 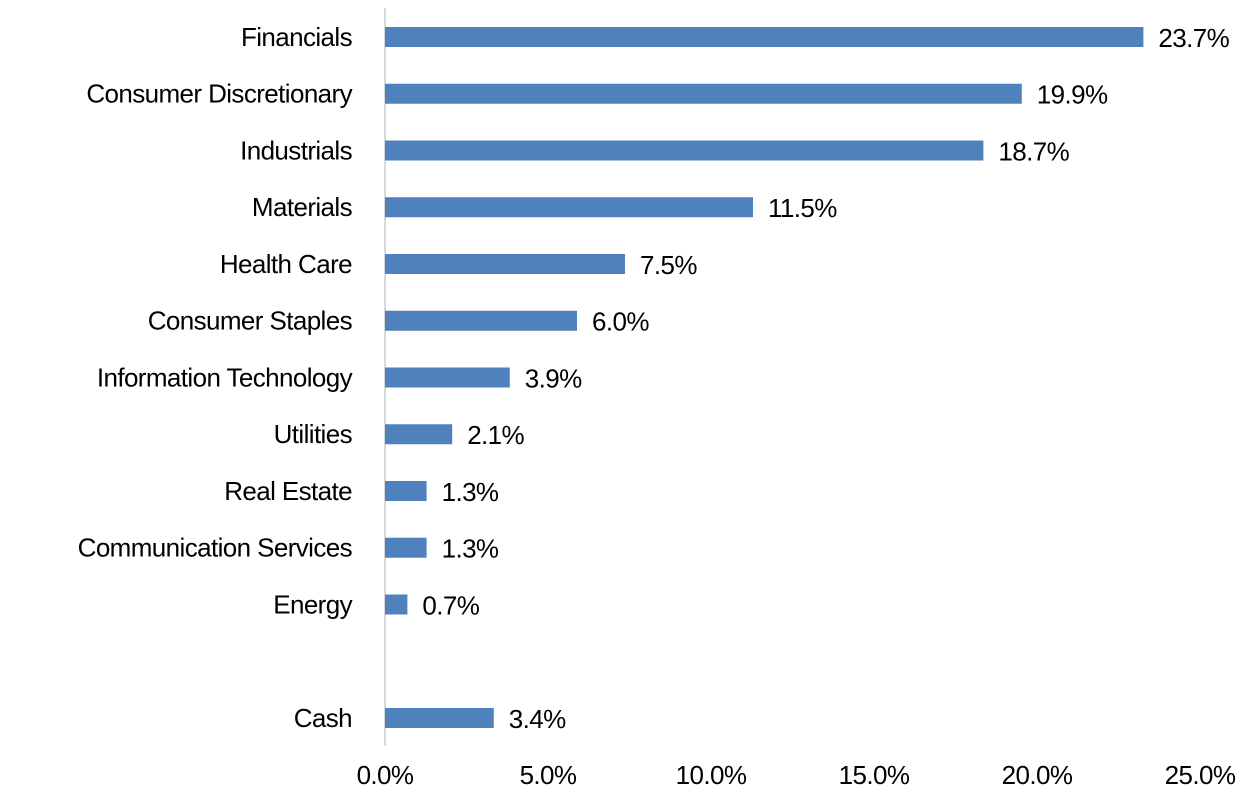 I want to click on y-tick-label: Information Technology, so click(x=225, y=377).